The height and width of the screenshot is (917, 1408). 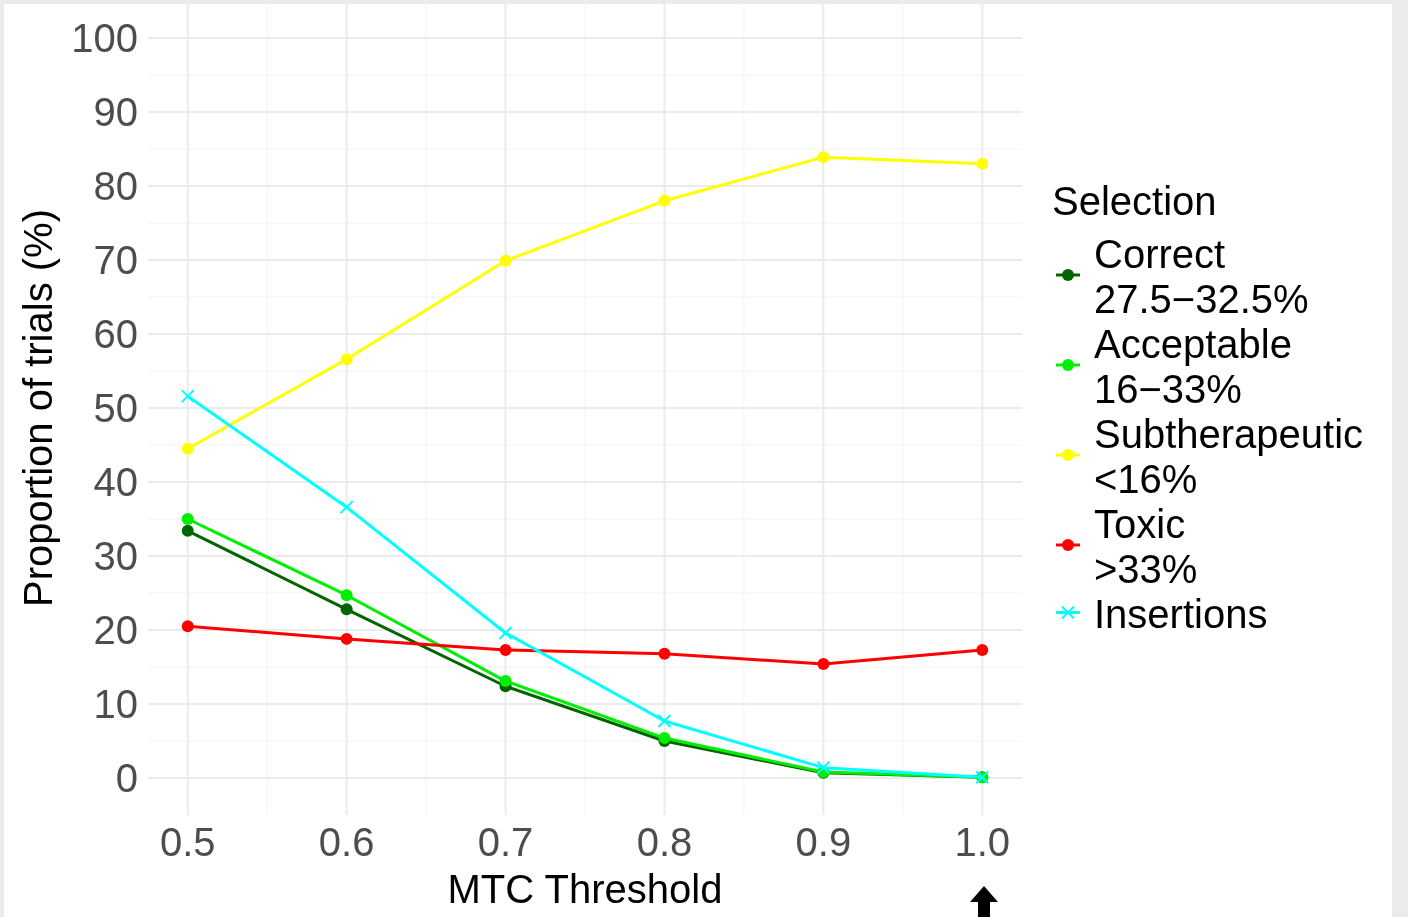 I want to click on x-tick-label: 0.5, so click(x=187, y=842).